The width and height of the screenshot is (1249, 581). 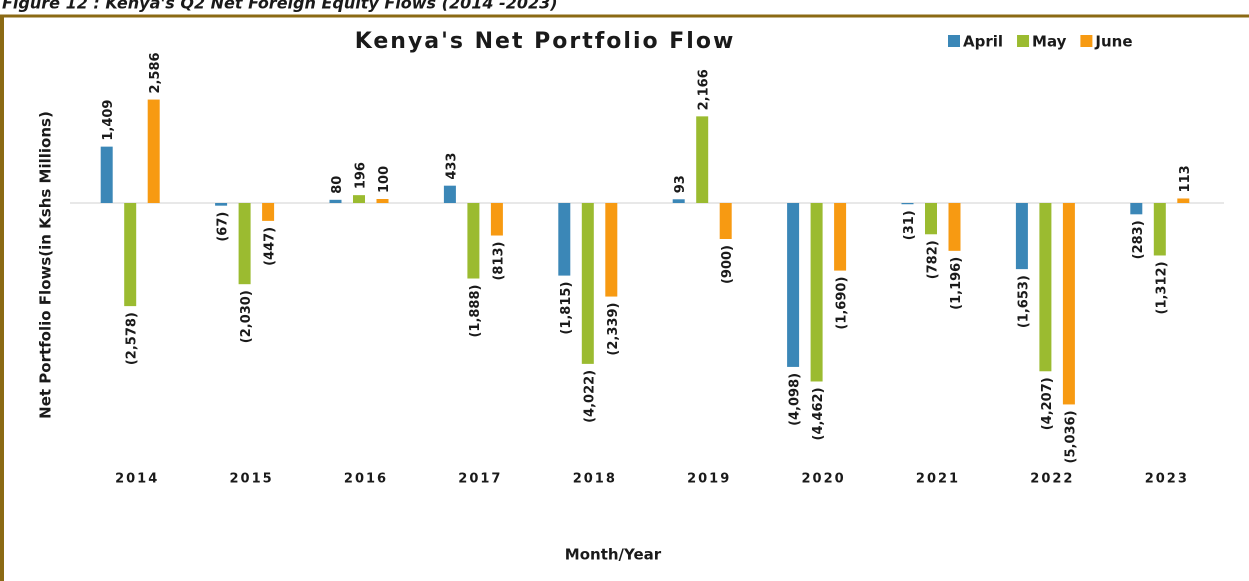 What do you see at coordinates (366, 479) in the screenshot?
I see `x-tick-label: 2016` at bounding box center [366, 479].